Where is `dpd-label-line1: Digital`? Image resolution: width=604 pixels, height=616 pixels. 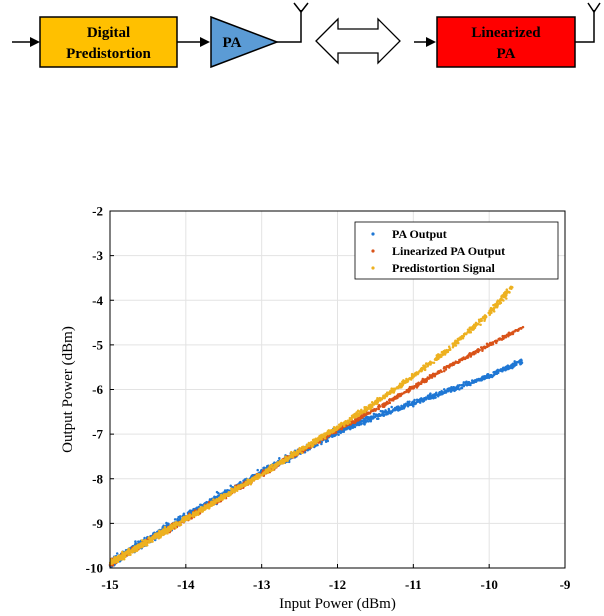 dpd-label-line1: Digital is located at coordinates (108, 33).